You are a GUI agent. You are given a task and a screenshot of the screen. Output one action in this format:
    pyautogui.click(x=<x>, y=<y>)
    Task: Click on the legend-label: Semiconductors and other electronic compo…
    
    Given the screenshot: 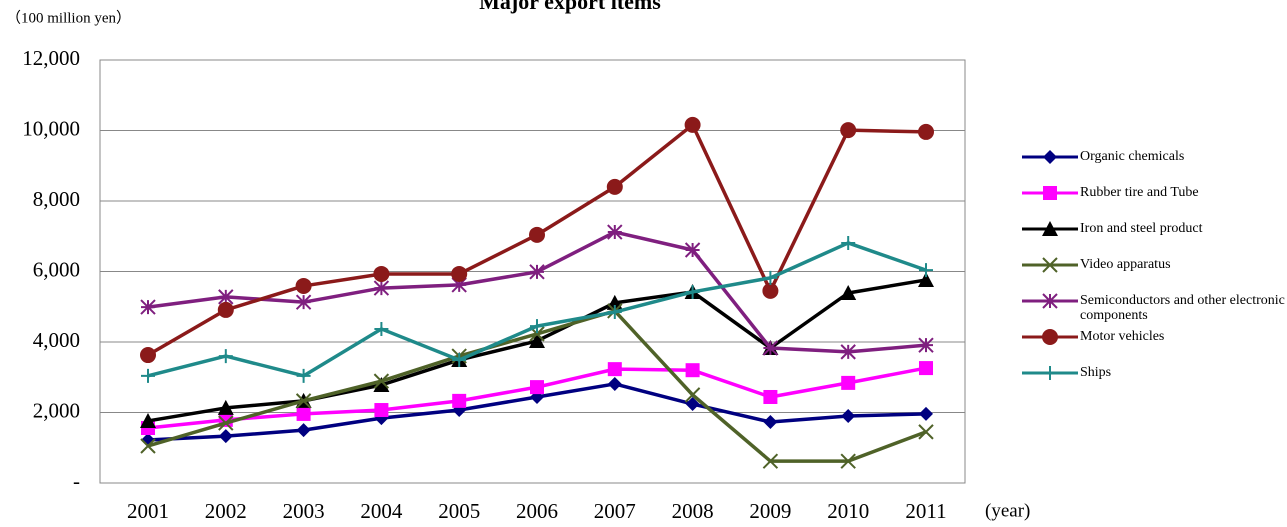 What is the action you would take?
    pyautogui.click(x=1182, y=308)
    